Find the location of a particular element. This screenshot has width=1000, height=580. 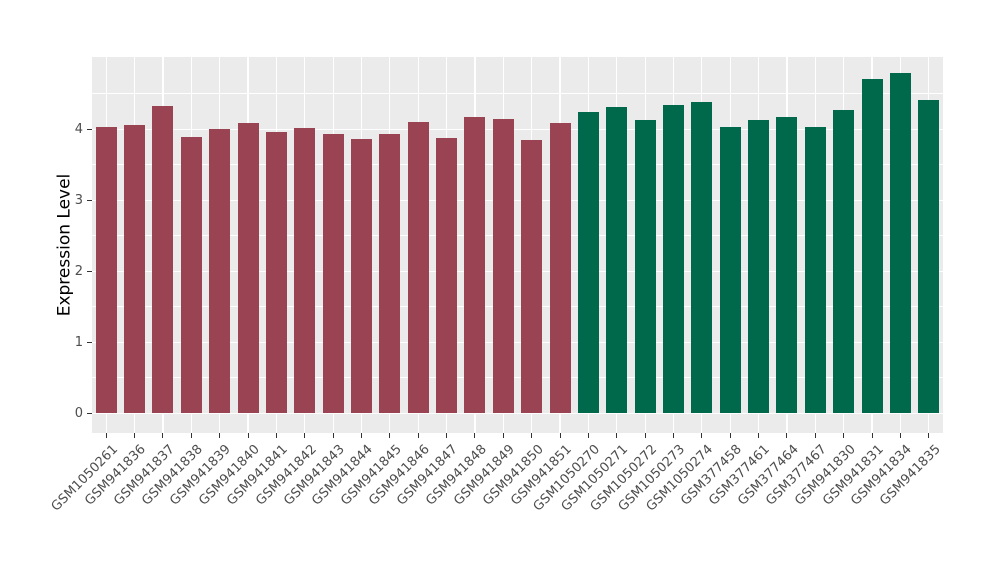

bar-GSM941848 is located at coordinates (475, 265).